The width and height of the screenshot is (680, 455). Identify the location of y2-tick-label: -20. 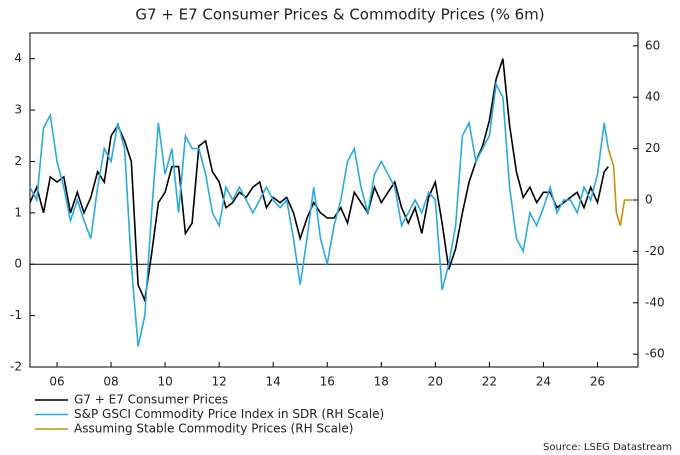
(655, 251).